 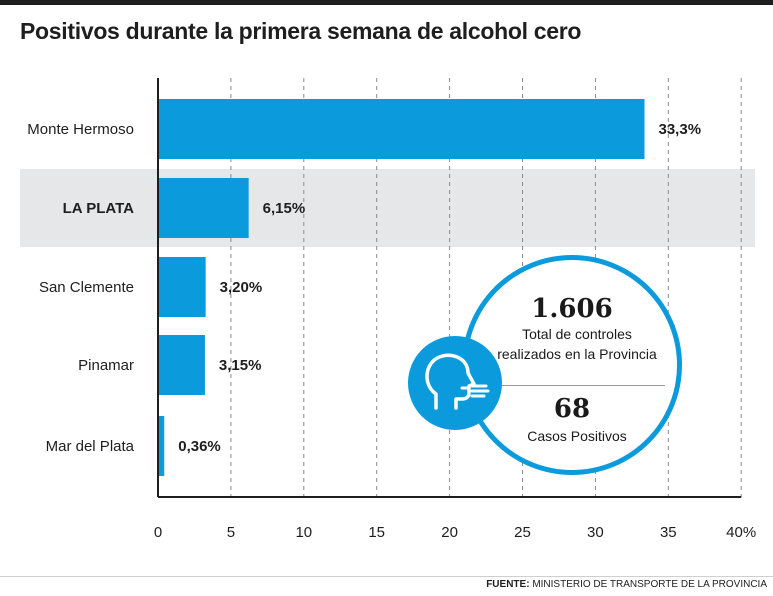 What do you see at coordinates (572, 409) in the screenshot?
I see `positive-cases-number: 68` at bounding box center [572, 409].